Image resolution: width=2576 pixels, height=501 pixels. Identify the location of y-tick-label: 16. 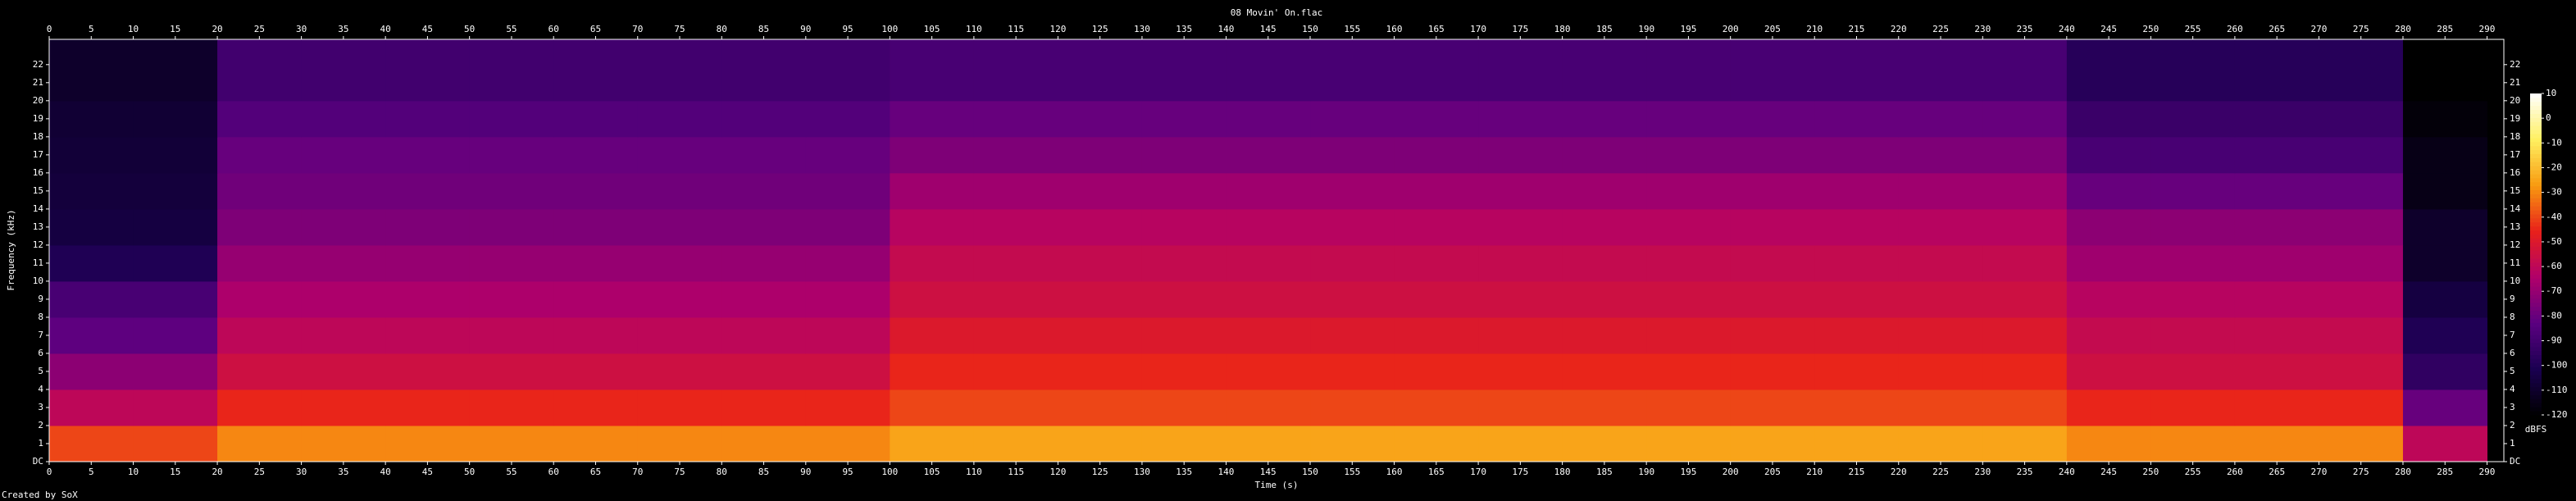
(38, 172).